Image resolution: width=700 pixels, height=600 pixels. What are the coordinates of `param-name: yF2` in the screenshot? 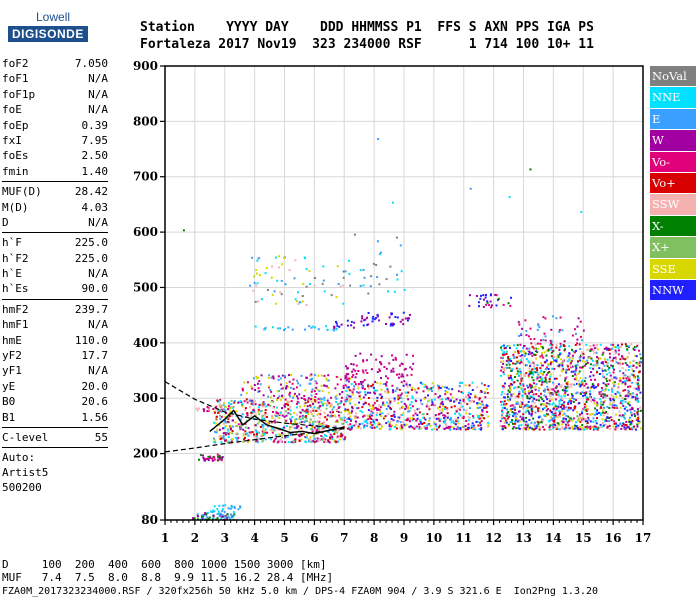 It's located at (12, 356).